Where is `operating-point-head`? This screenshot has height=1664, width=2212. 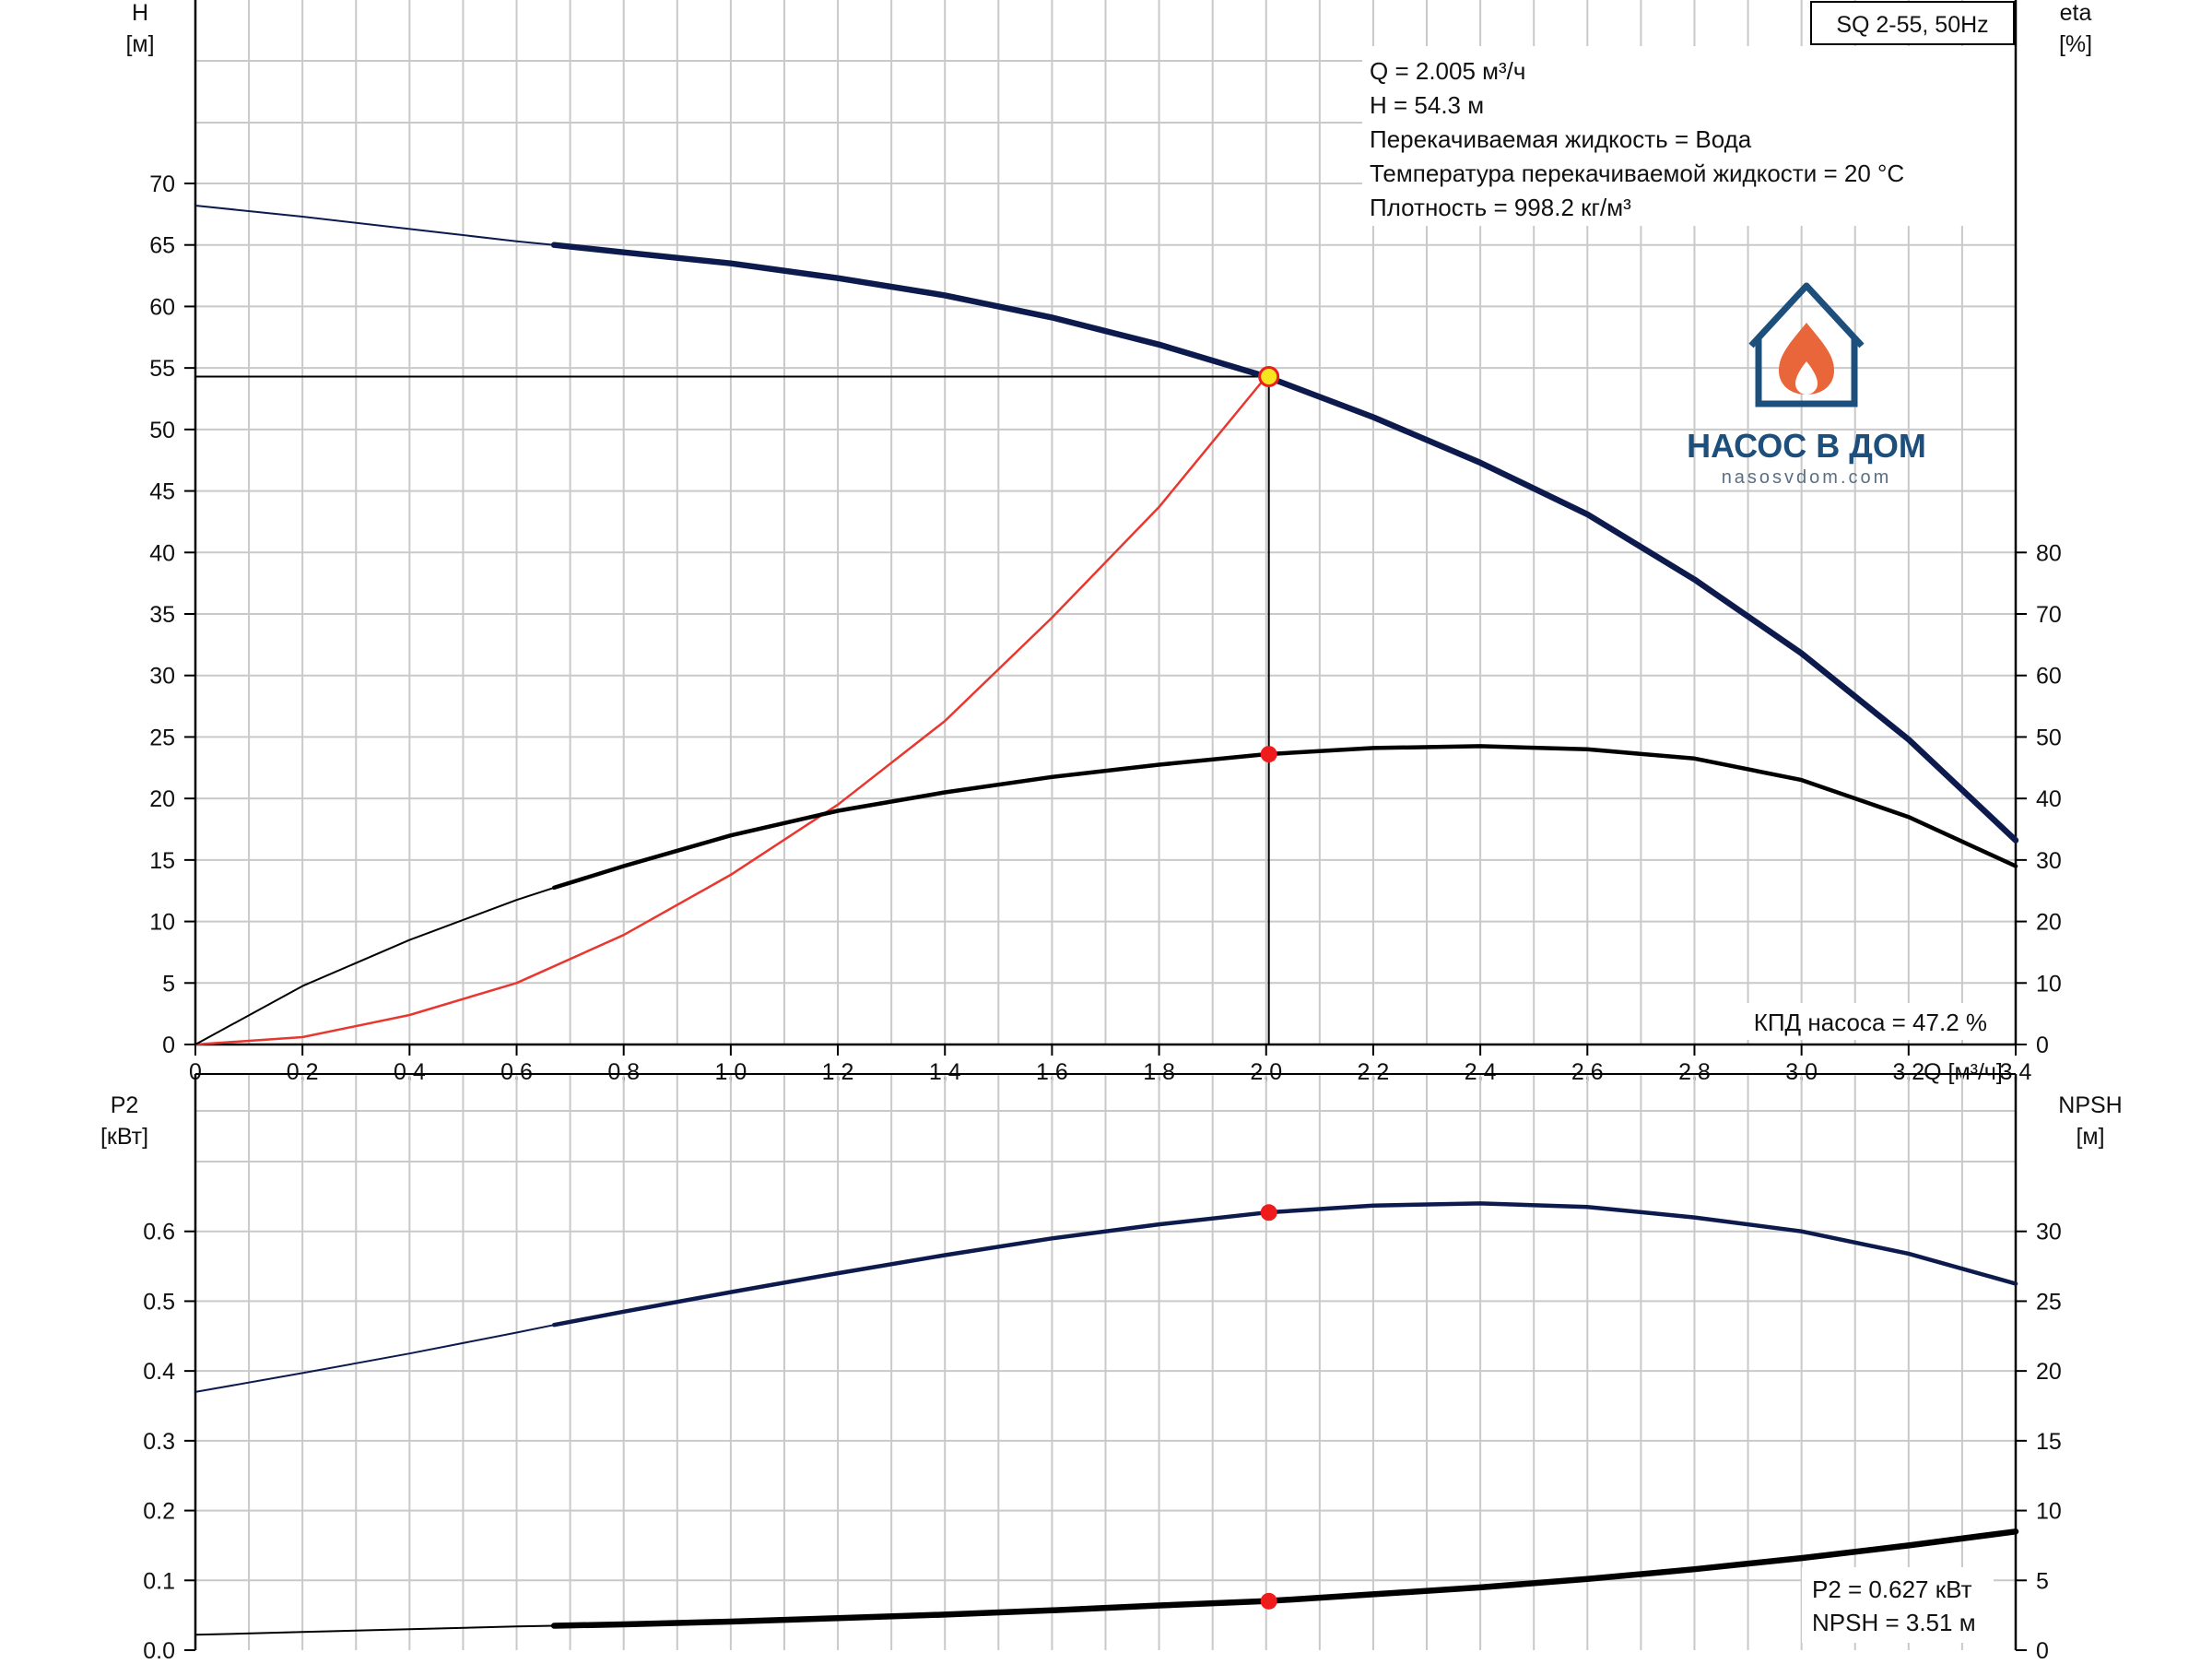 operating-point-head is located at coordinates (1269, 376).